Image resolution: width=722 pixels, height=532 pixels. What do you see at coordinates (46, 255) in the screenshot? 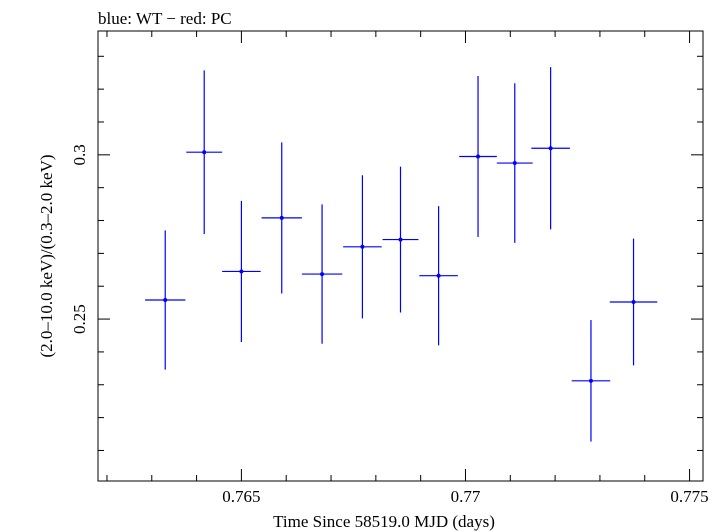
I see `y-axis-label: (2.0–10.0 keV)/(0.3–2.0 keV)` at bounding box center [46, 255].